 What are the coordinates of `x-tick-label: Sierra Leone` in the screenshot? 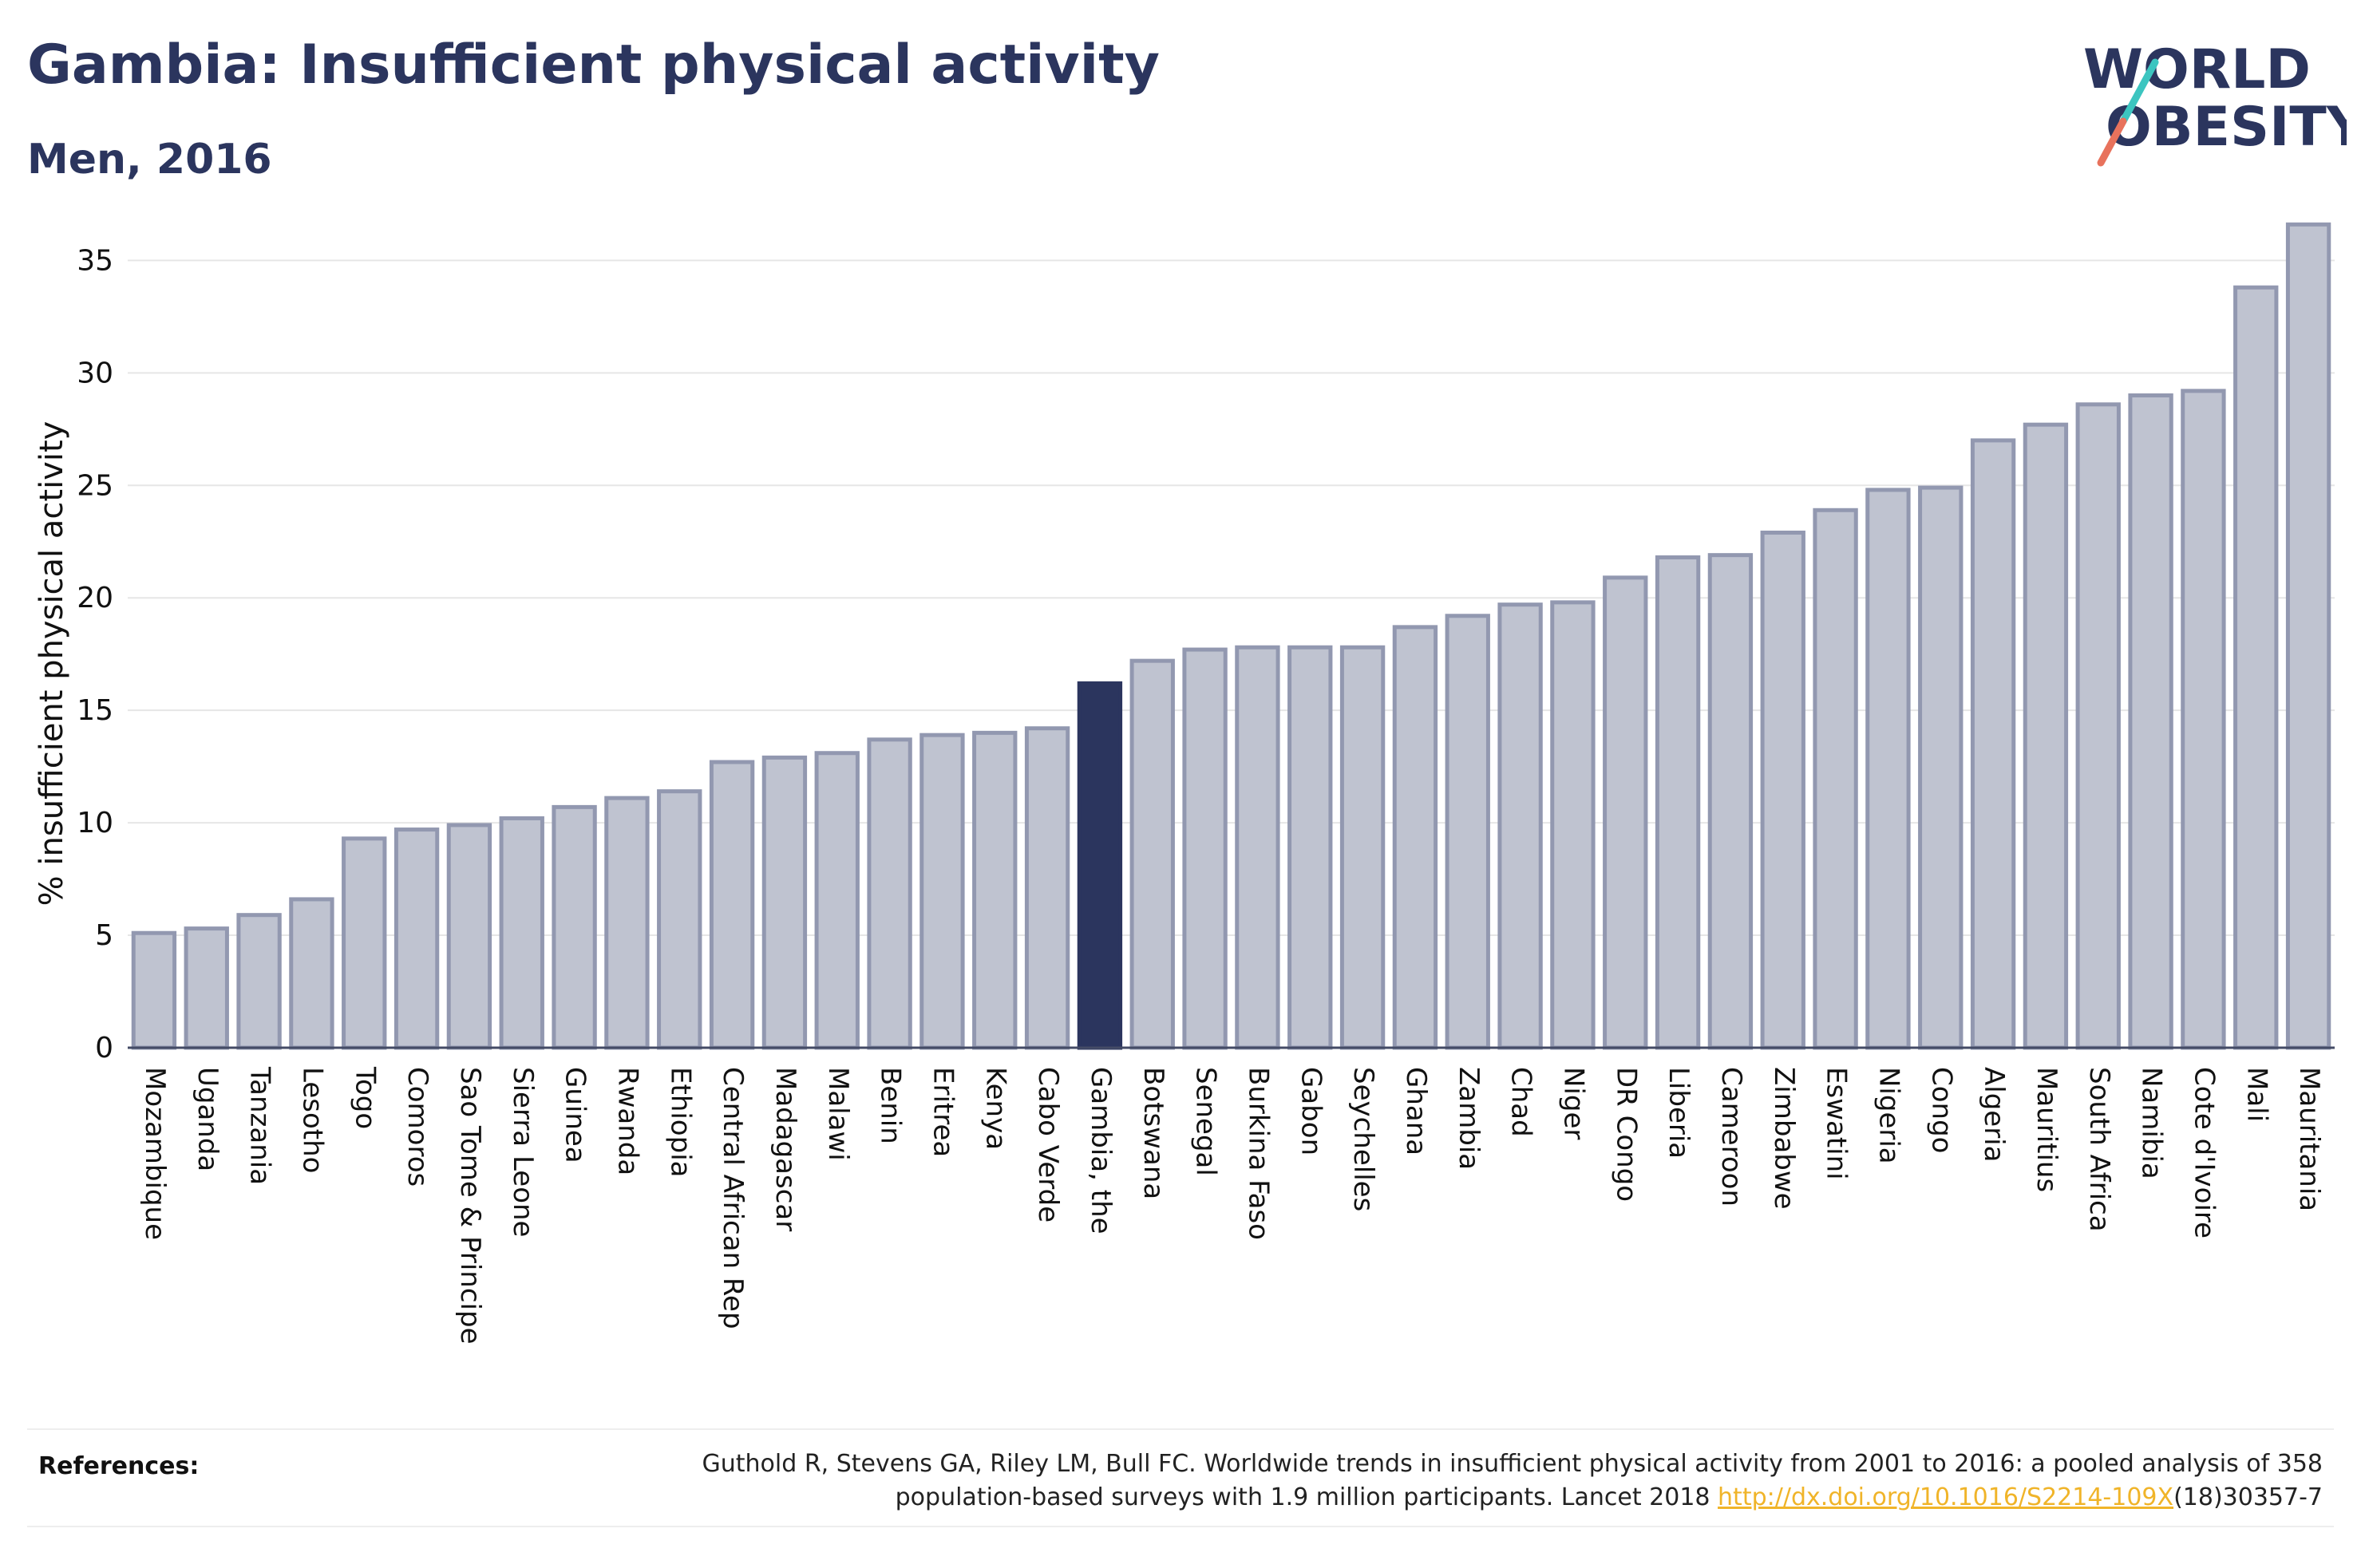 It's located at (523, 1152).